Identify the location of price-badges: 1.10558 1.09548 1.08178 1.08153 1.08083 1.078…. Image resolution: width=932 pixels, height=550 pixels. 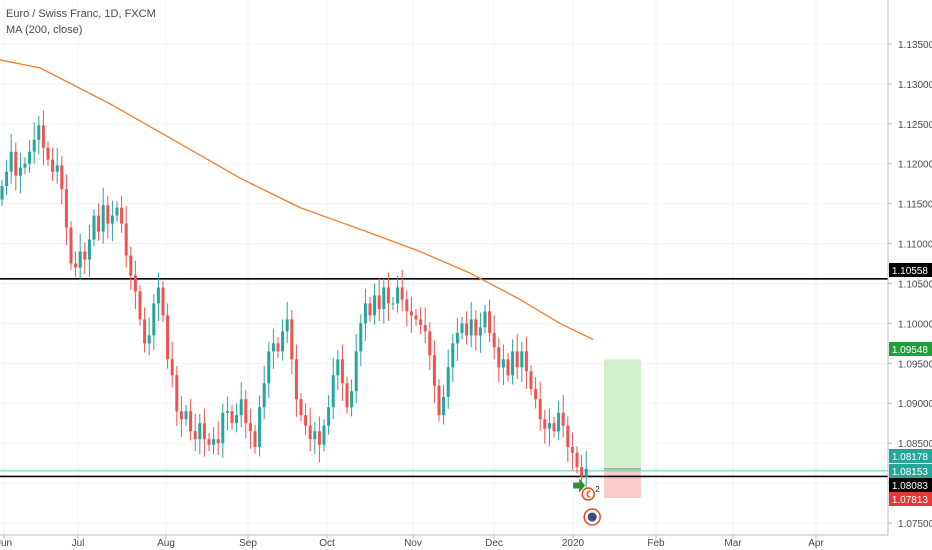
(910, 384).